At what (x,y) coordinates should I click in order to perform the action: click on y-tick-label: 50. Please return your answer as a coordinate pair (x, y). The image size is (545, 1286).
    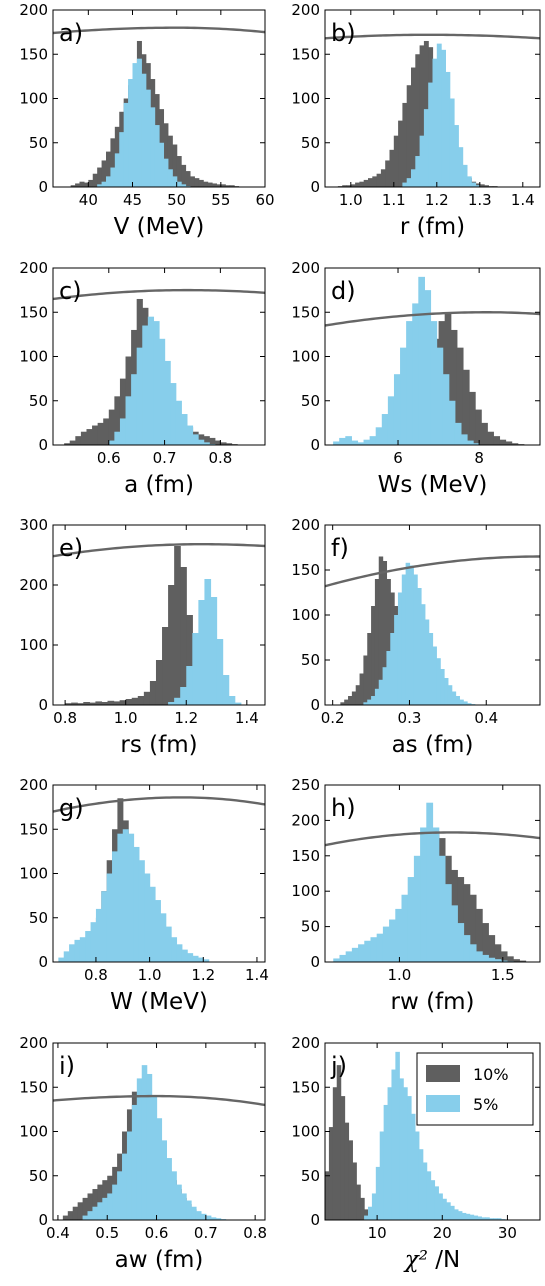
    Looking at the image, I should click on (310, 660).